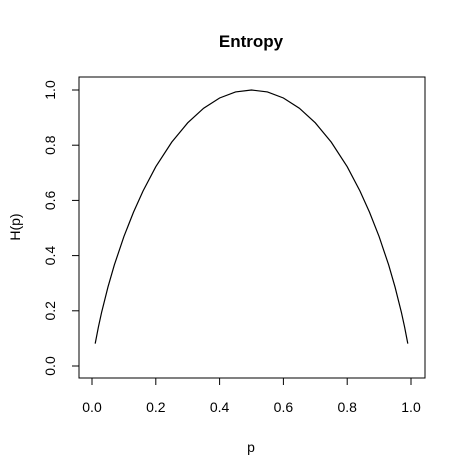 This screenshot has height=475, width=465. Describe the element at coordinates (156, 407) in the screenshot. I see `x-tick-label: 0.2` at that location.